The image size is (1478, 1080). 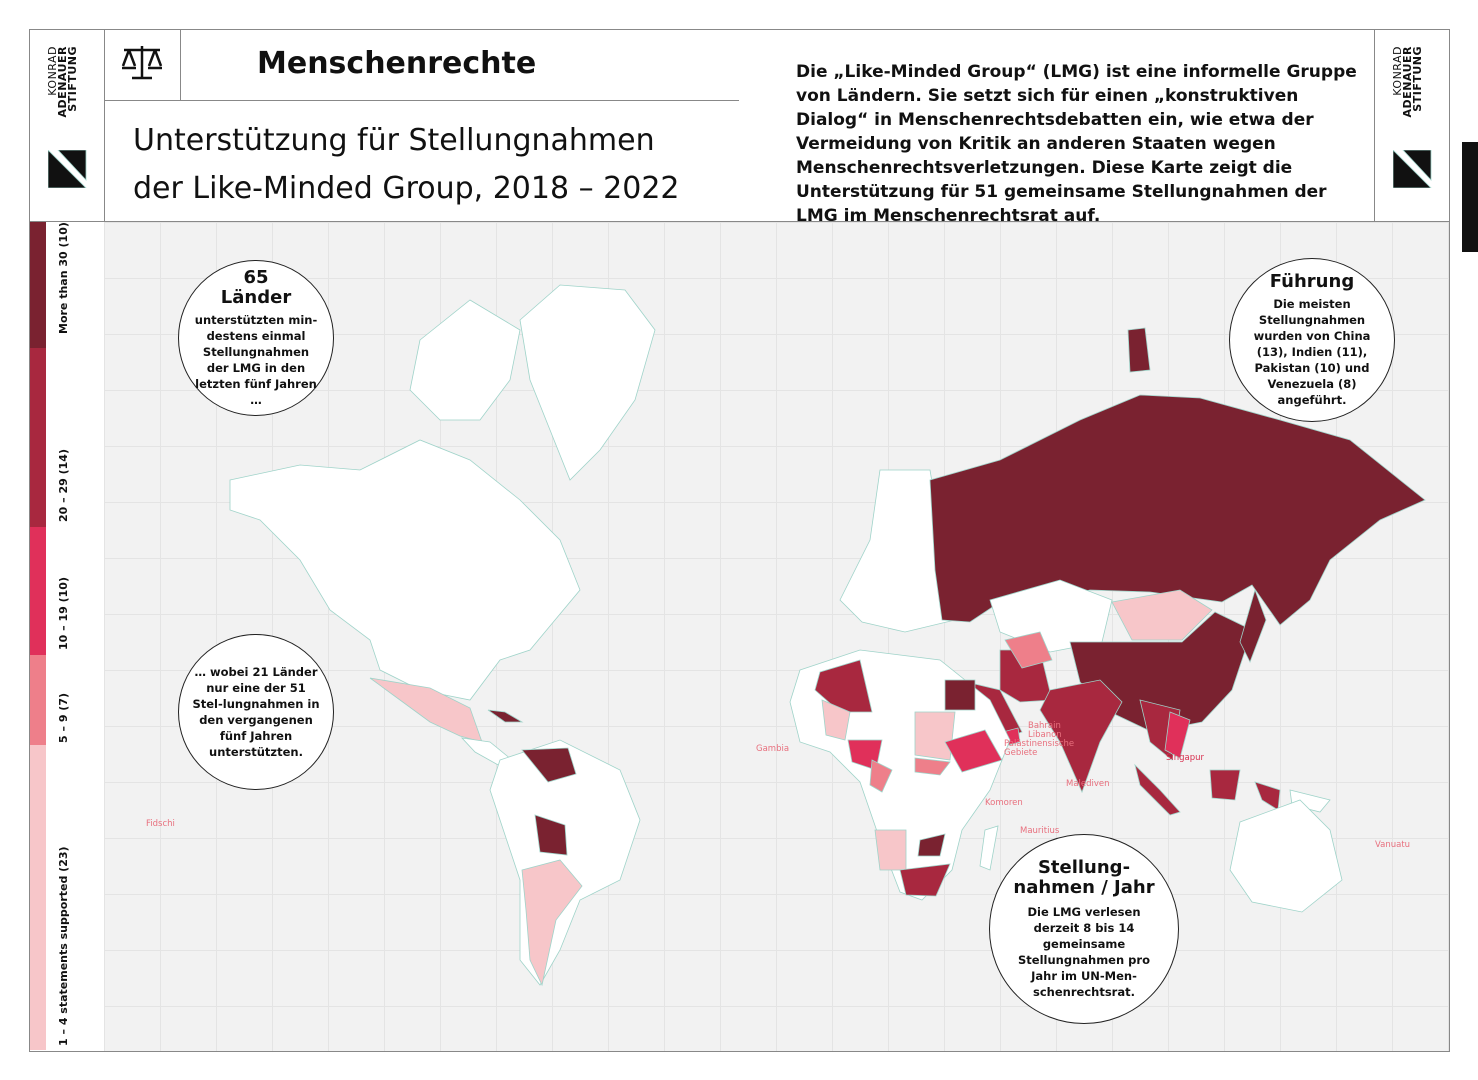 What do you see at coordinates (1393, 845) in the screenshot?
I see `label-vanuatu: Vanuatu` at bounding box center [1393, 845].